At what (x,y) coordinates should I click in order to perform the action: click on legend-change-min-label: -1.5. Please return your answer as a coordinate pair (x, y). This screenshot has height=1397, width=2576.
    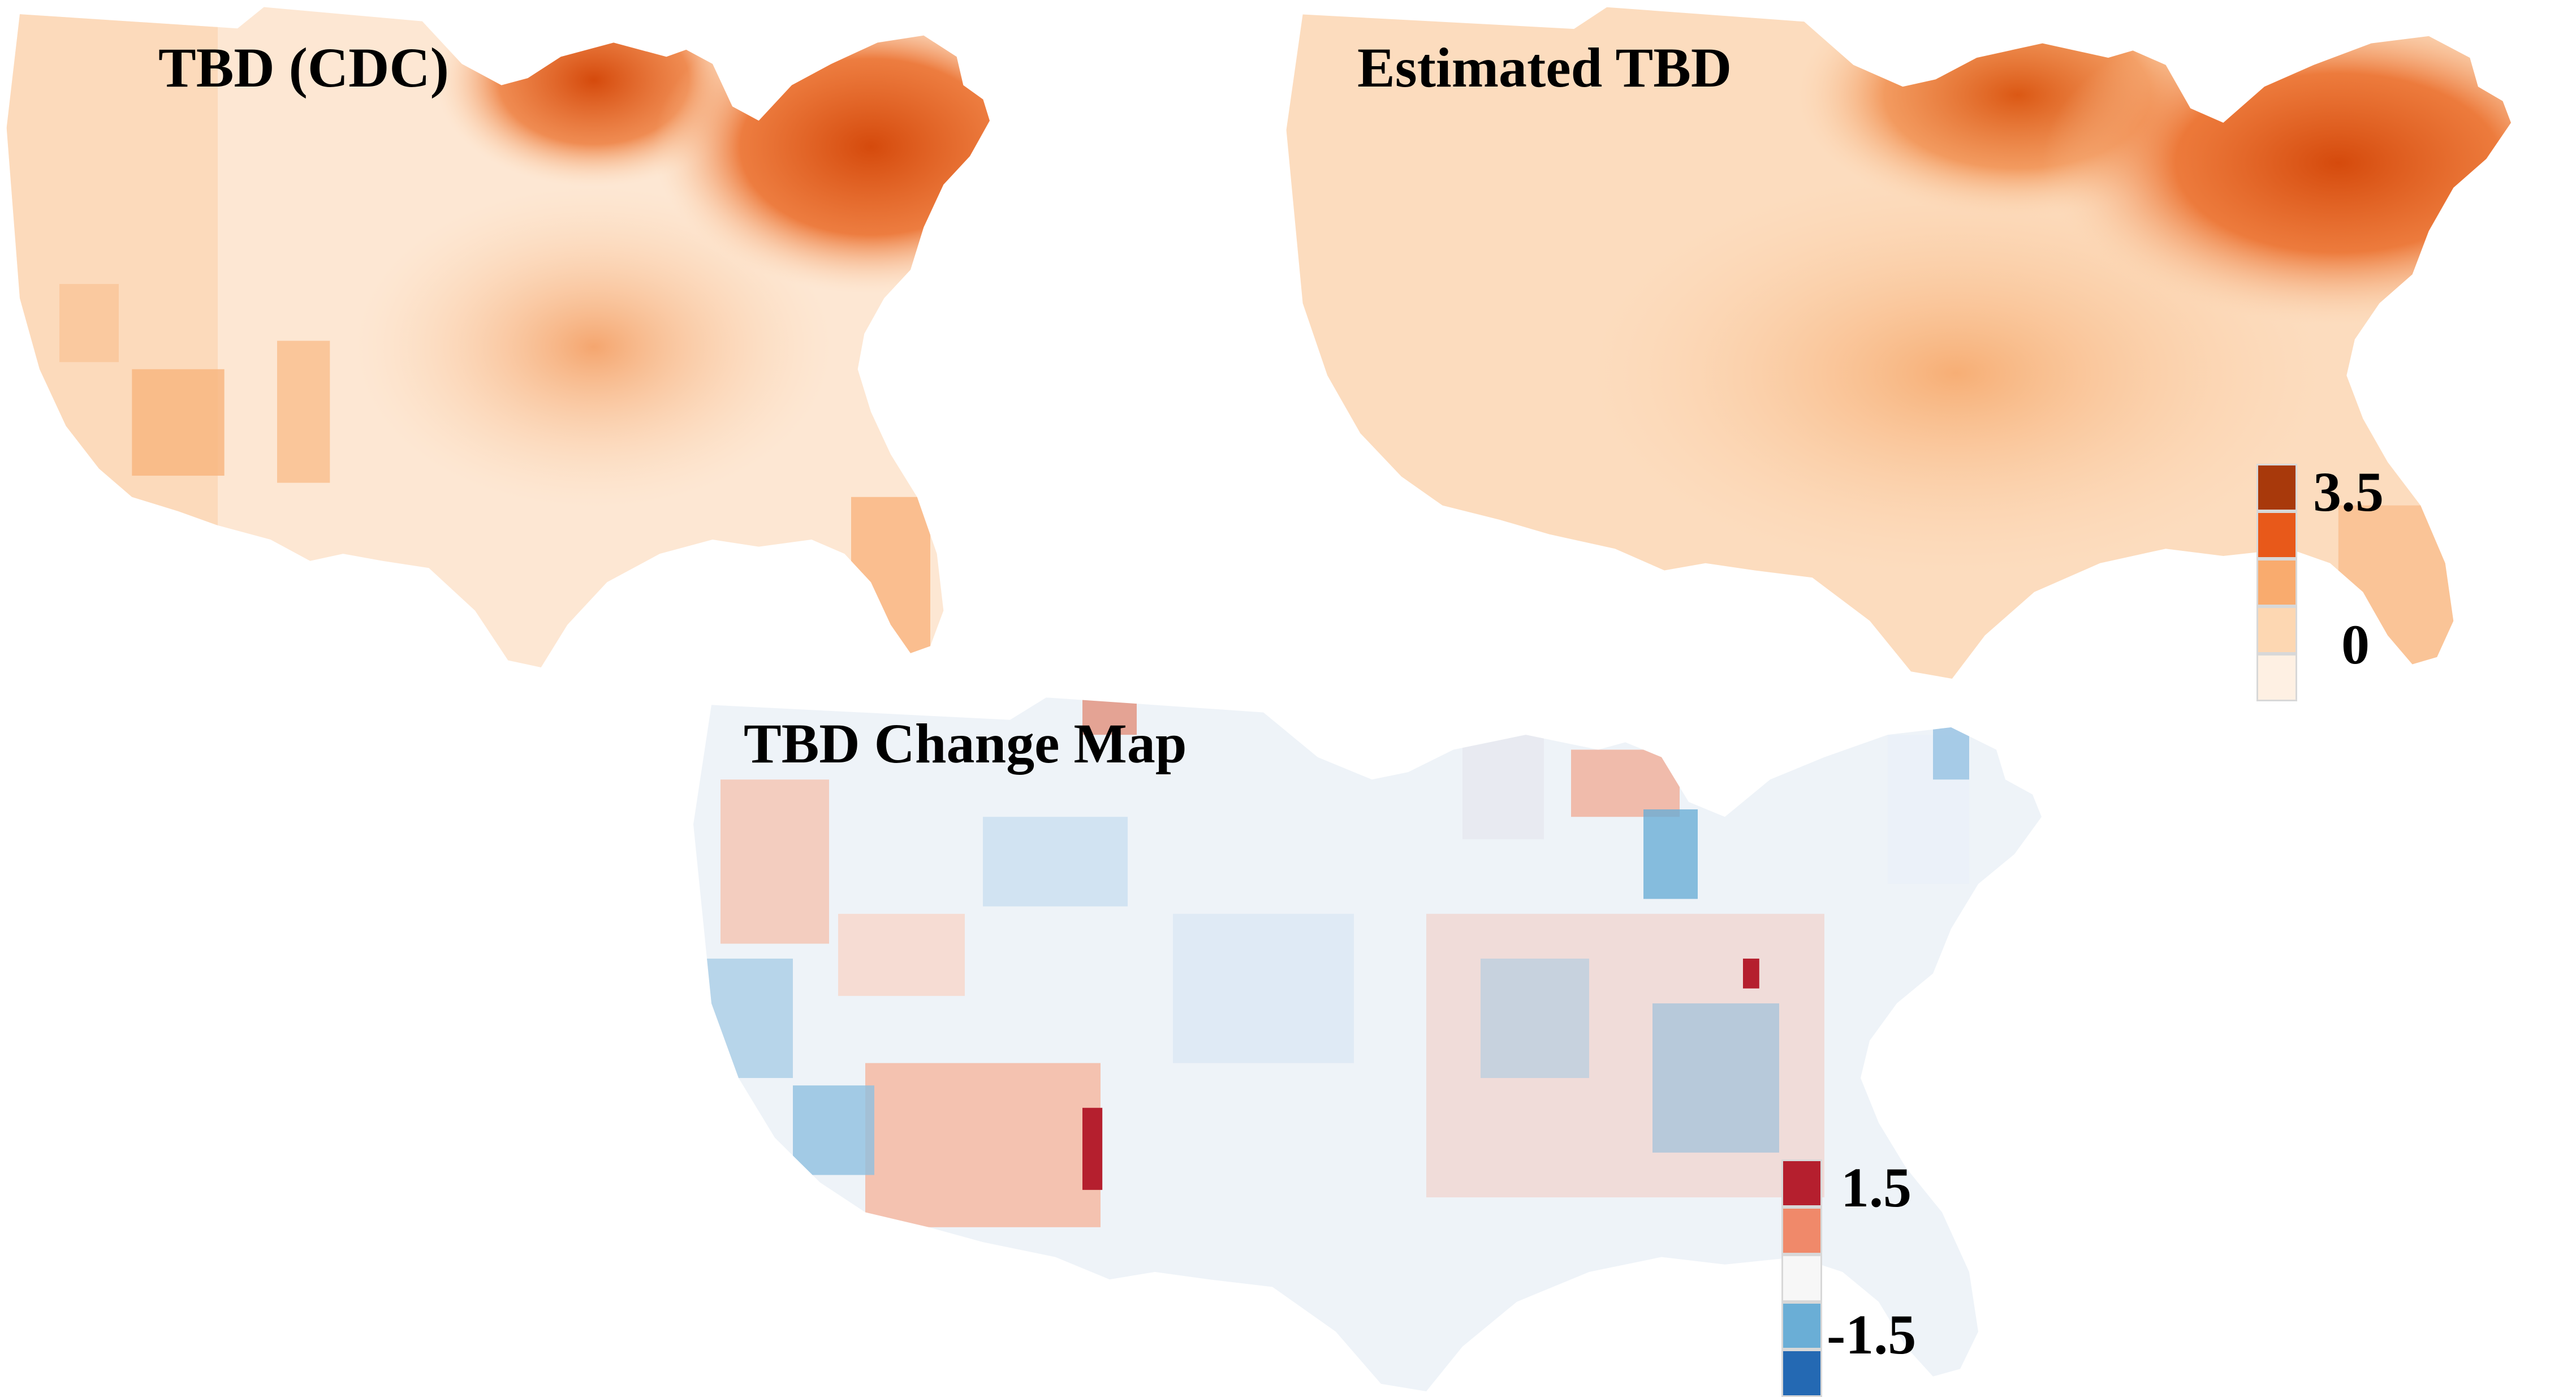
    Looking at the image, I should click on (1872, 1334).